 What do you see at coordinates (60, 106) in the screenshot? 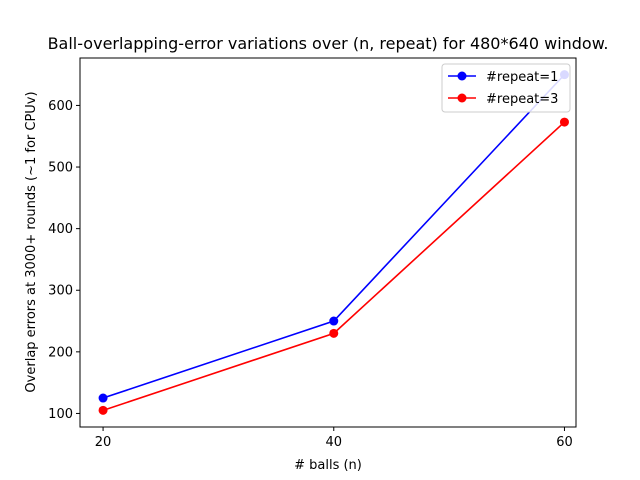
I see `y-tick-label: 600` at bounding box center [60, 106].